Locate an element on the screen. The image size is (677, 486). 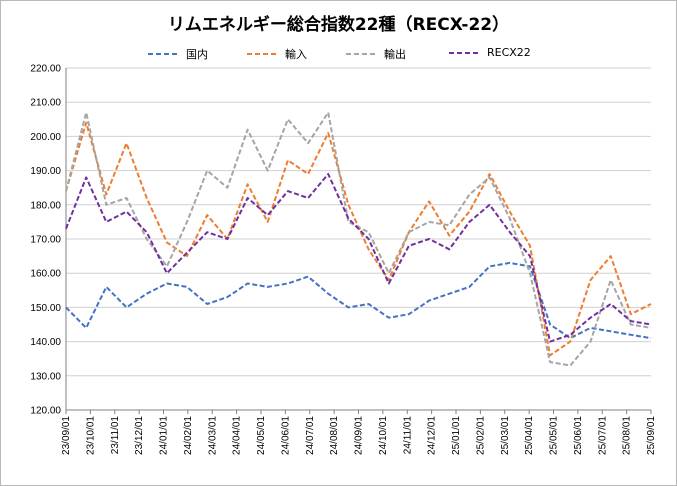
x-tick-label: 24/03/01 is located at coordinates (212, 435).